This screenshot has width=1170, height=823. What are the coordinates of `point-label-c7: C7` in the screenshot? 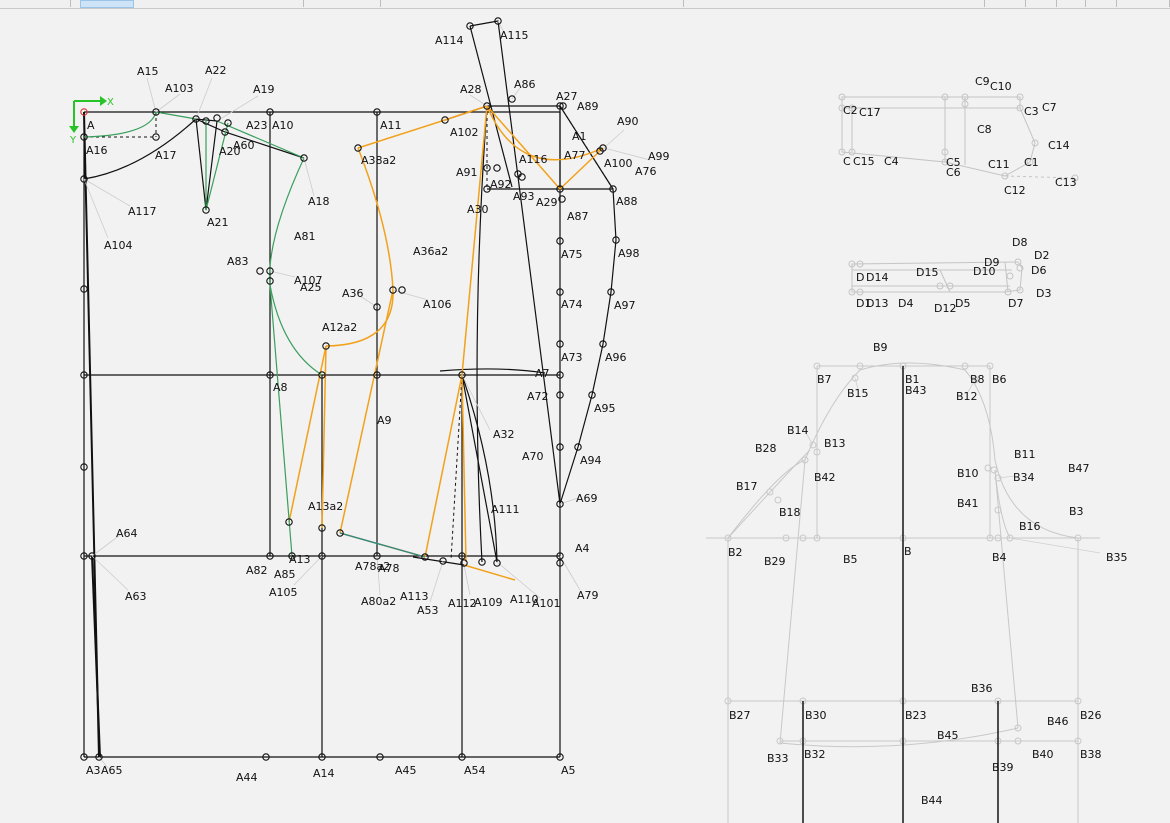 It's located at (1049, 107).